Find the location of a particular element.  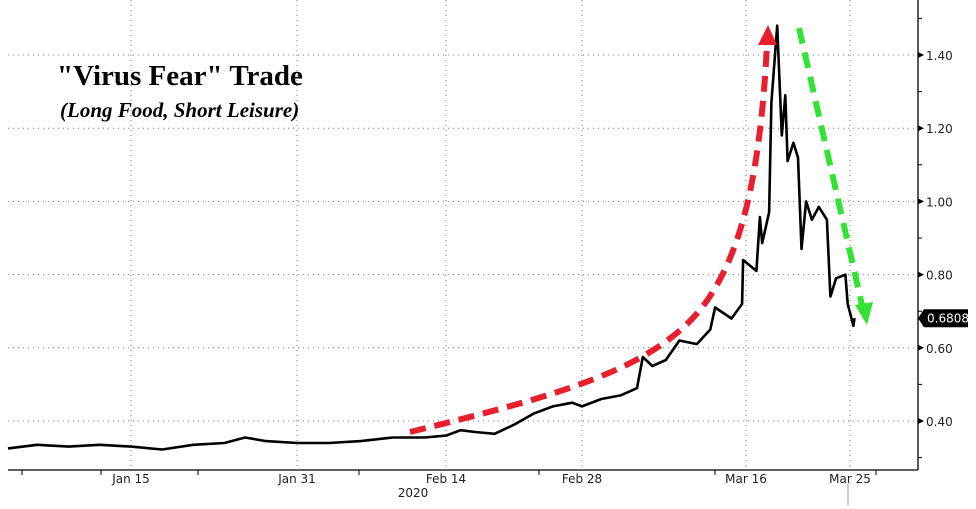

x-tick-labels: Jan 15 Jan 31 Feb 14 Feb 28 Mar 16 Mar 25 is located at coordinates (449, 478).